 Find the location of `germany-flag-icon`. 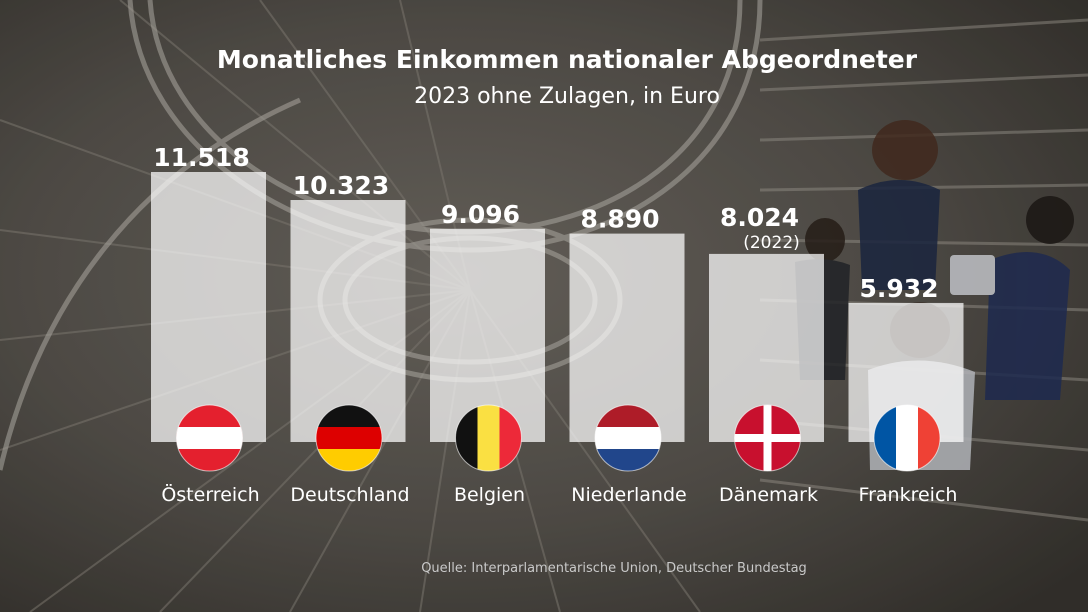

germany-flag-icon is located at coordinates (349, 438).